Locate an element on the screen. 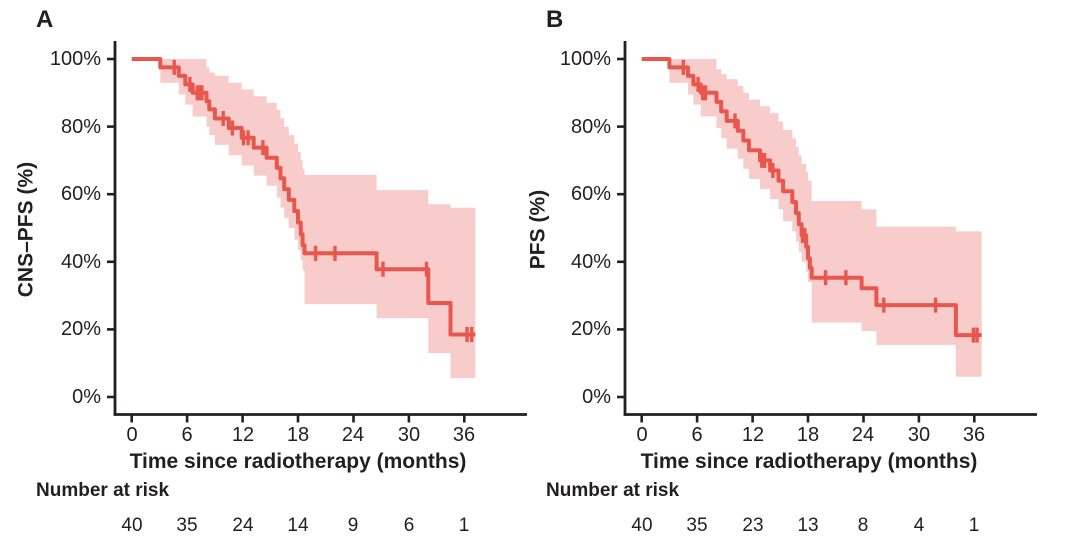 This screenshot has height=551, width=1080. panel-b-label: B is located at coordinates (555, 19).